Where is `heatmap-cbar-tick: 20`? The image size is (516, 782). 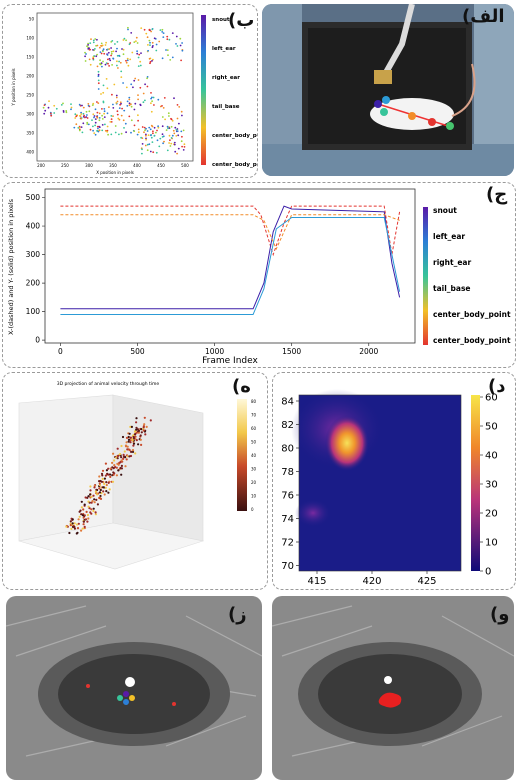
heatmap-cbar-tick: 20 is located at coordinates (491, 514).